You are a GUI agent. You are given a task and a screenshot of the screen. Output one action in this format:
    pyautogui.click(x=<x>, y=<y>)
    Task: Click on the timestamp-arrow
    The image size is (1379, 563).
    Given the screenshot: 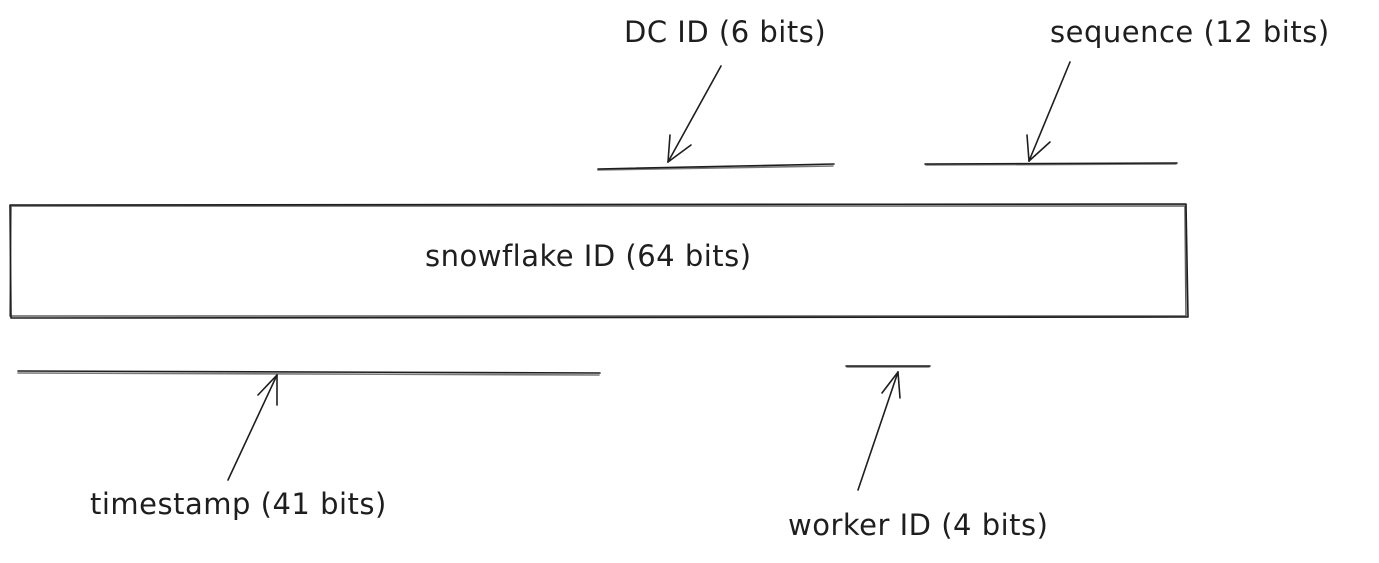 What is the action you would take?
    pyautogui.click(x=252, y=427)
    